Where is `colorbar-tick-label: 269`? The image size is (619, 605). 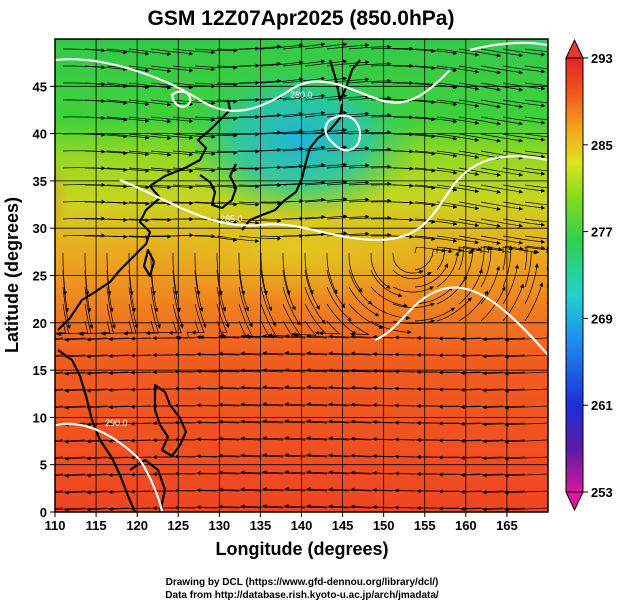 colorbar-tick-label: 269 is located at coordinates (602, 318).